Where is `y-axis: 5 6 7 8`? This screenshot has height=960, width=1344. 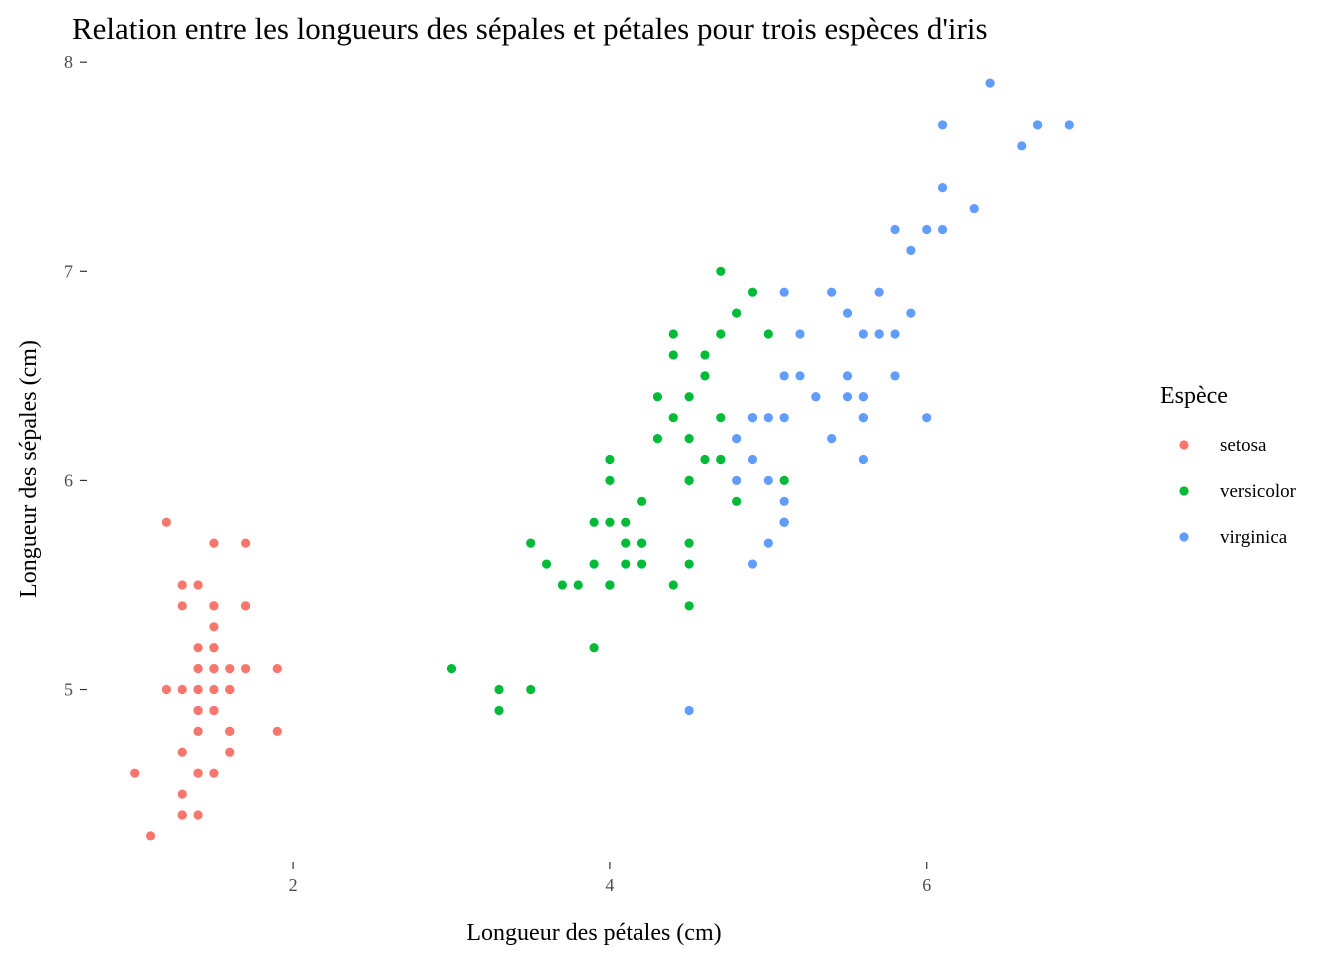 y-axis: 5 6 7 8 is located at coordinates (75, 376).